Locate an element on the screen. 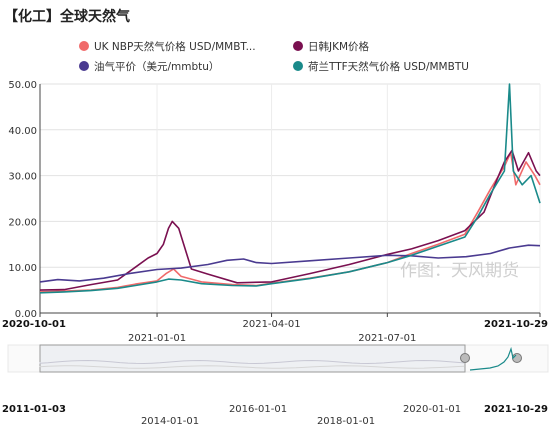 The image size is (558, 432). legend-label: 油气平价（美元/mmbtu） is located at coordinates (156, 66).